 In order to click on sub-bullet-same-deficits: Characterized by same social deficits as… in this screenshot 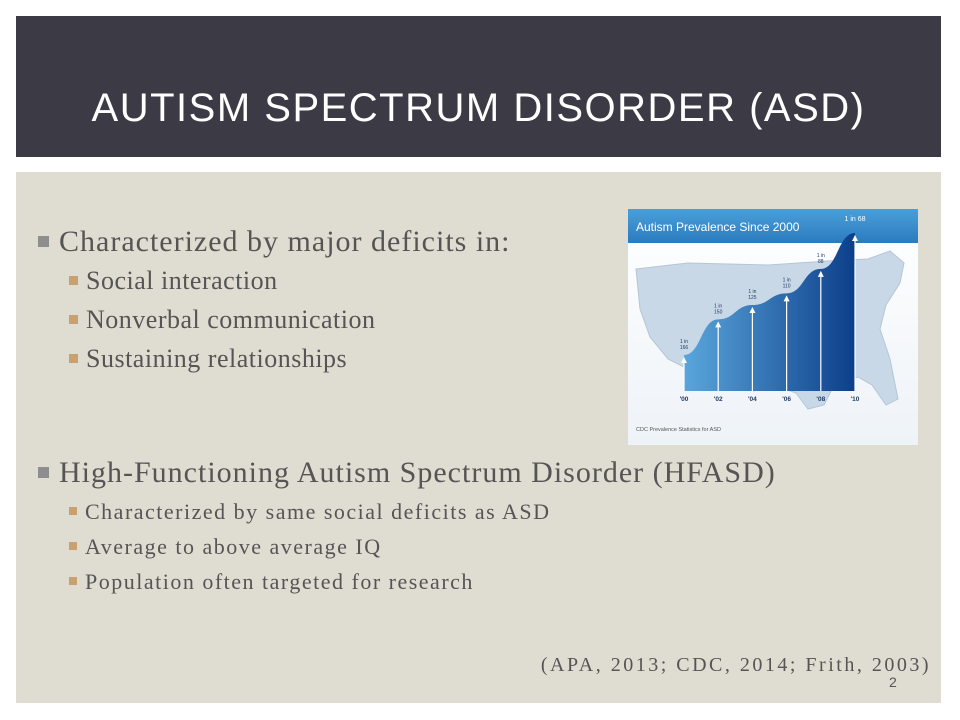, I will do `click(310, 512)`.